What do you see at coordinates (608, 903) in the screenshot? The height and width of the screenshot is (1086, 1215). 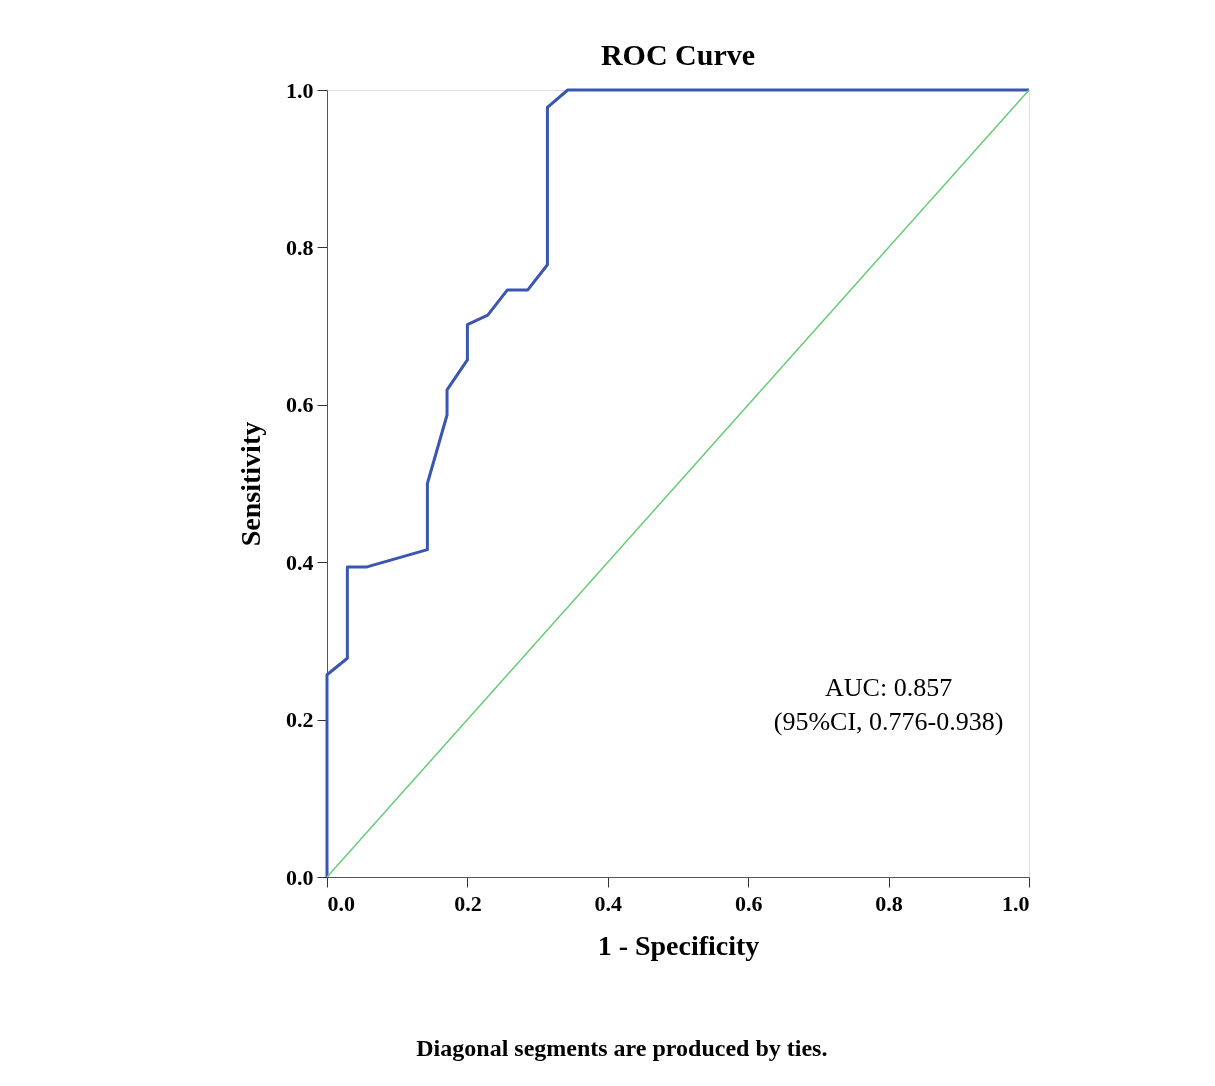 I see `x-tick-label: 0.4` at bounding box center [608, 903].